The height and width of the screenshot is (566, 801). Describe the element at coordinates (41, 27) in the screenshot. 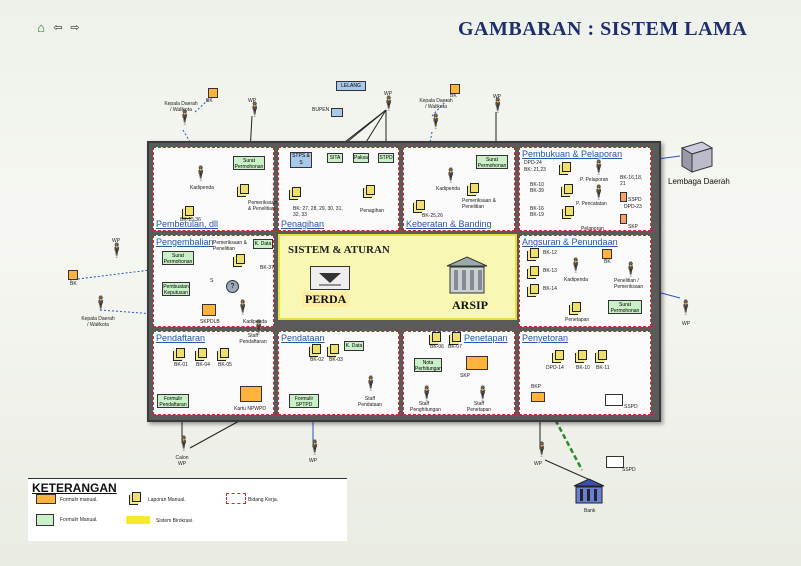

I see `home-icon: ⌂` at that location.